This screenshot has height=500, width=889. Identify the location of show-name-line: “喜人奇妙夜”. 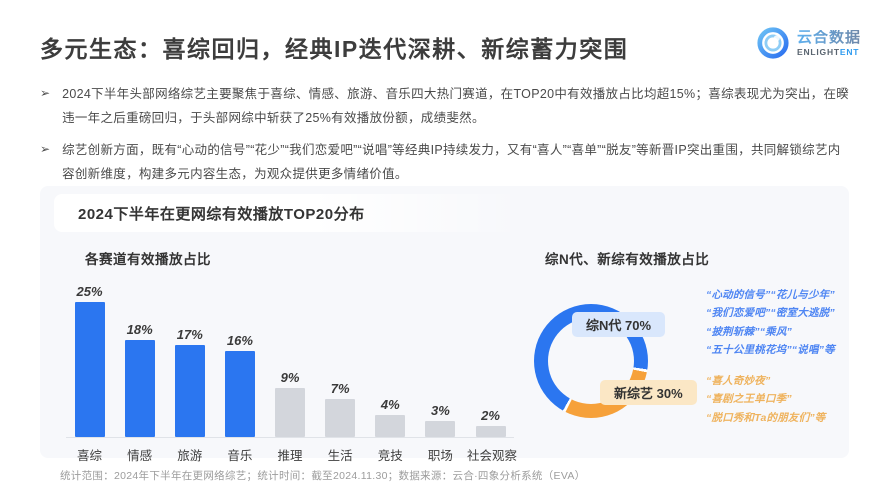
(738, 381).